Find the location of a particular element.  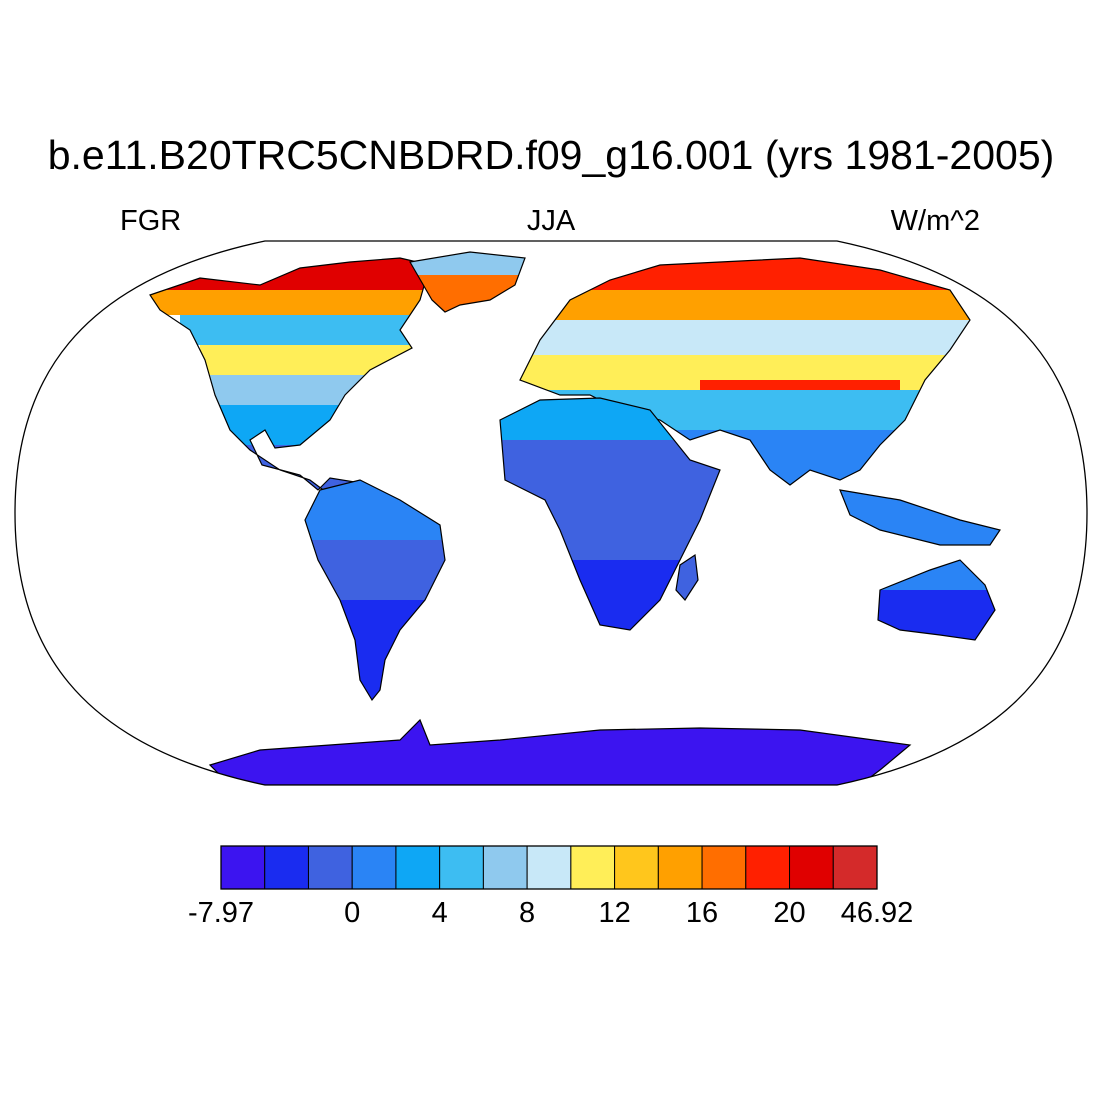

se-asia-islands-coastline is located at coordinates (920, 517).